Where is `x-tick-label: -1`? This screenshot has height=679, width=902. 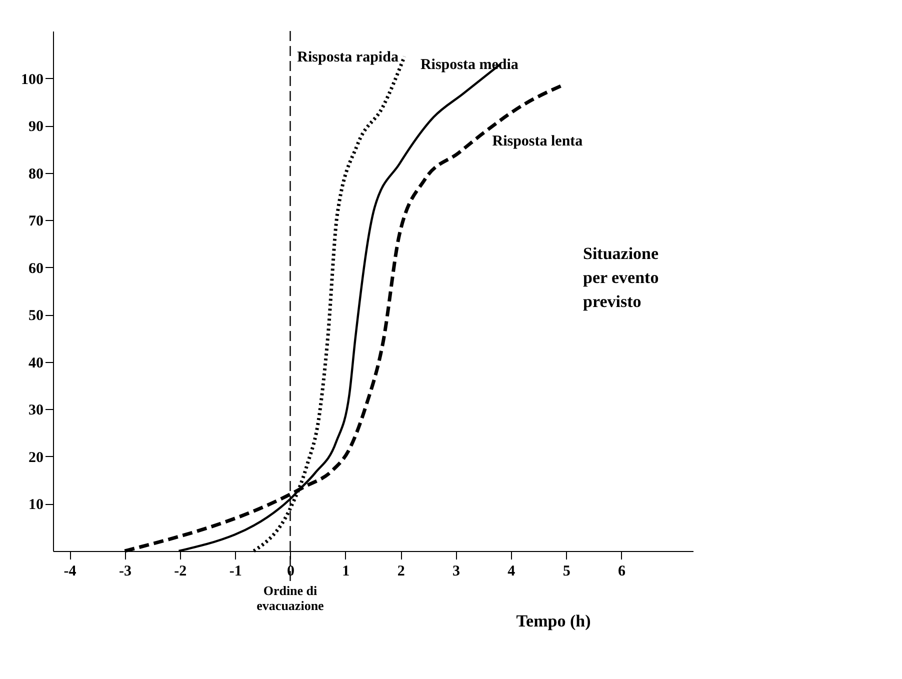 x-tick-label: -1 is located at coordinates (235, 572).